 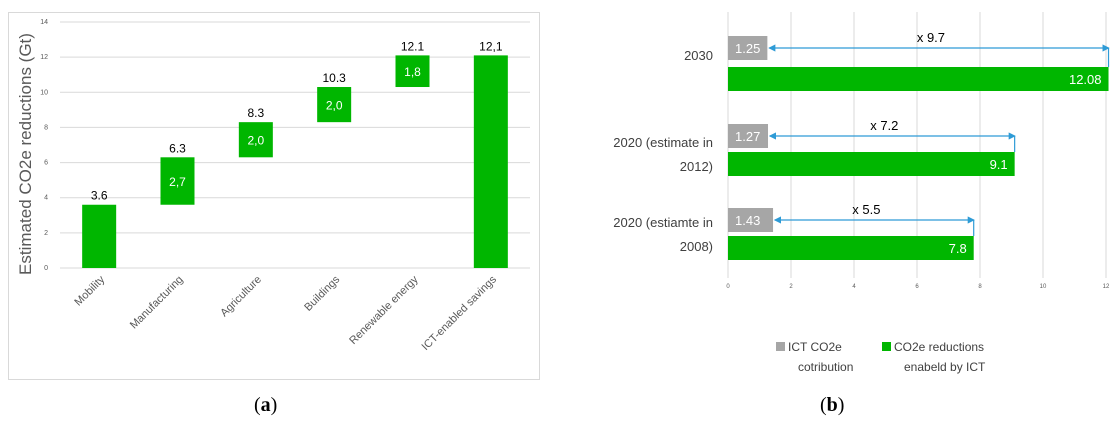 I want to click on co2e-reduction-value: 7.8, so click(x=958, y=248).